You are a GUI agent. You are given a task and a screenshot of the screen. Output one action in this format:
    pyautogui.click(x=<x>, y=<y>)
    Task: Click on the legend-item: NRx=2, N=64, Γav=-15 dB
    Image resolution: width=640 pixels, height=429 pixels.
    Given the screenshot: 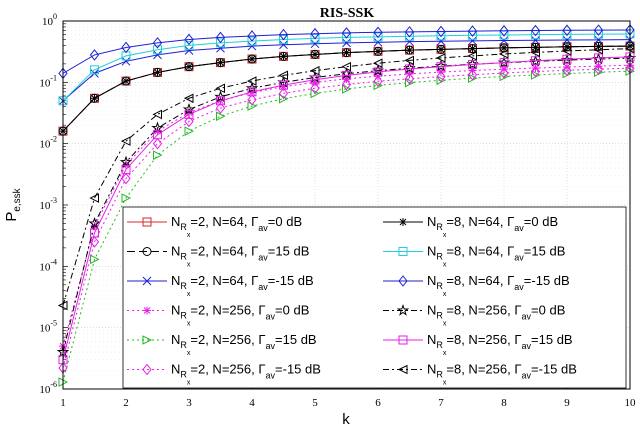 What is the action you would take?
    pyautogui.click(x=220, y=285)
    